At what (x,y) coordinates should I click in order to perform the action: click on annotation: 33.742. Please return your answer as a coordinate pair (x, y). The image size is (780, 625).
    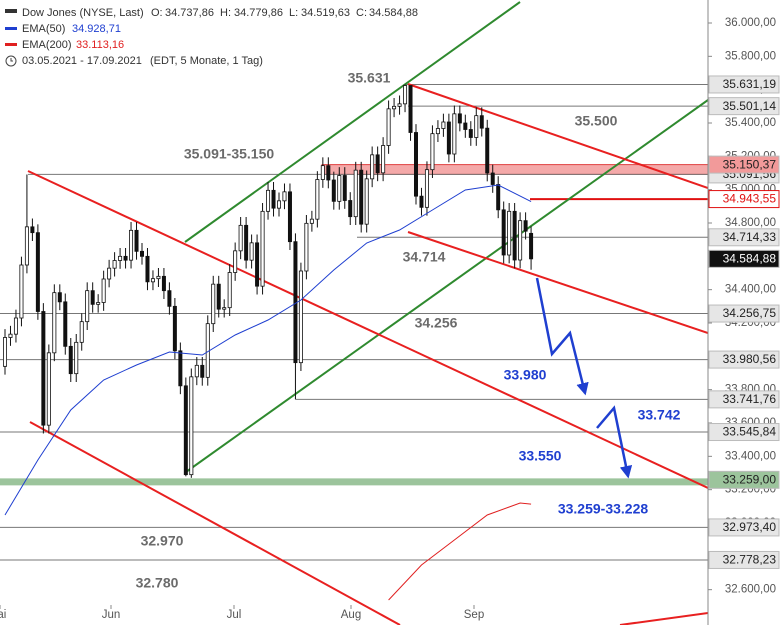
    Looking at the image, I should click on (659, 415).